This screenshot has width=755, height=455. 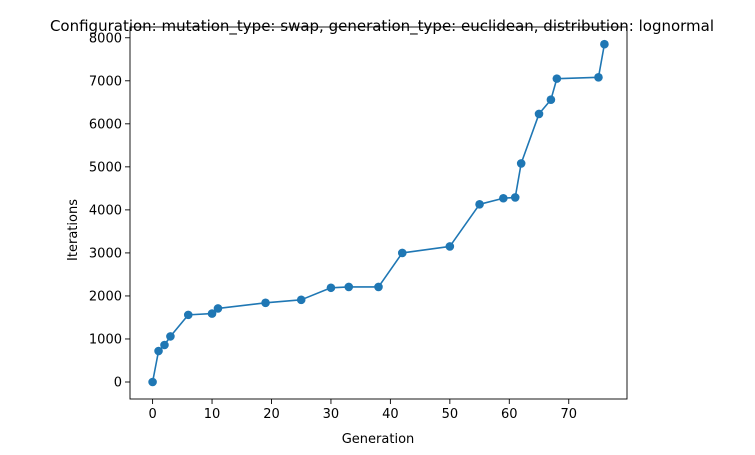 What do you see at coordinates (378, 439) in the screenshot?
I see `x-axis-label: Generation` at bounding box center [378, 439].